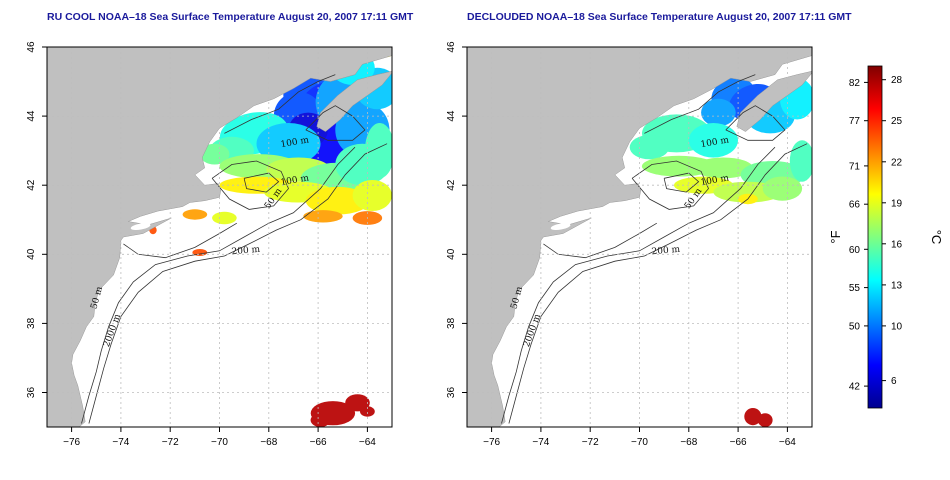  What do you see at coordinates (897, 244) in the screenshot?
I see `celsius-tick-label: 16` at bounding box center [897, 244].